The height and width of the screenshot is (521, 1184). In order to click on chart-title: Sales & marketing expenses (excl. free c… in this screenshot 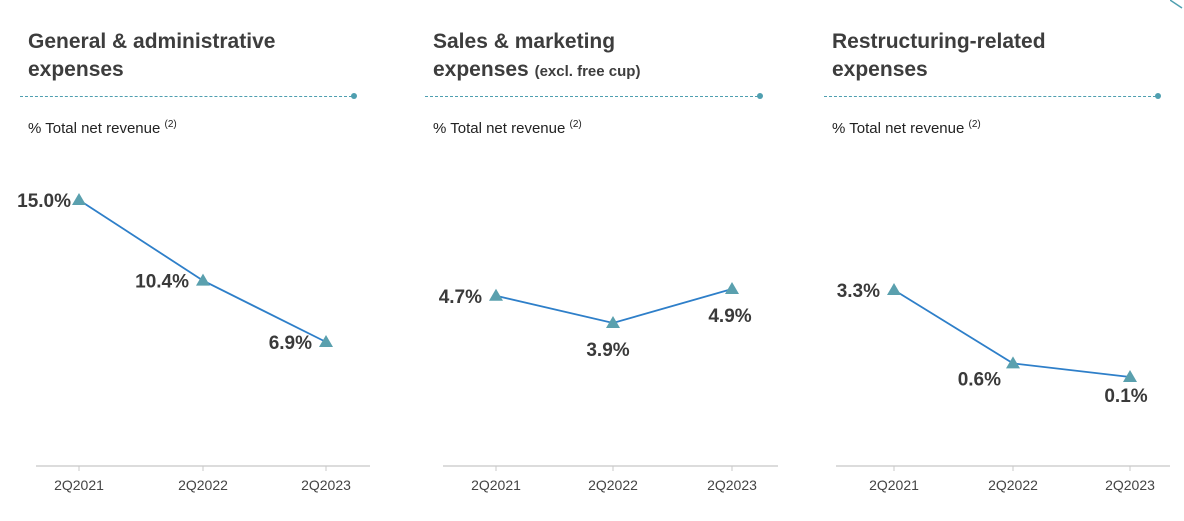, I will do `click(536, 57)`.